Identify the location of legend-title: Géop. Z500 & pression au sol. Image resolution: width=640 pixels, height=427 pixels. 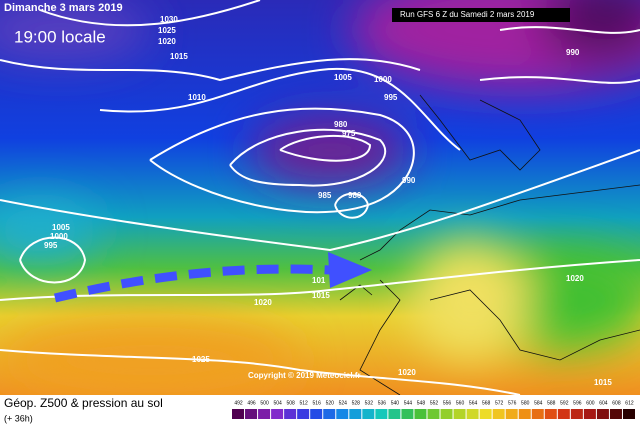
(83, 403).